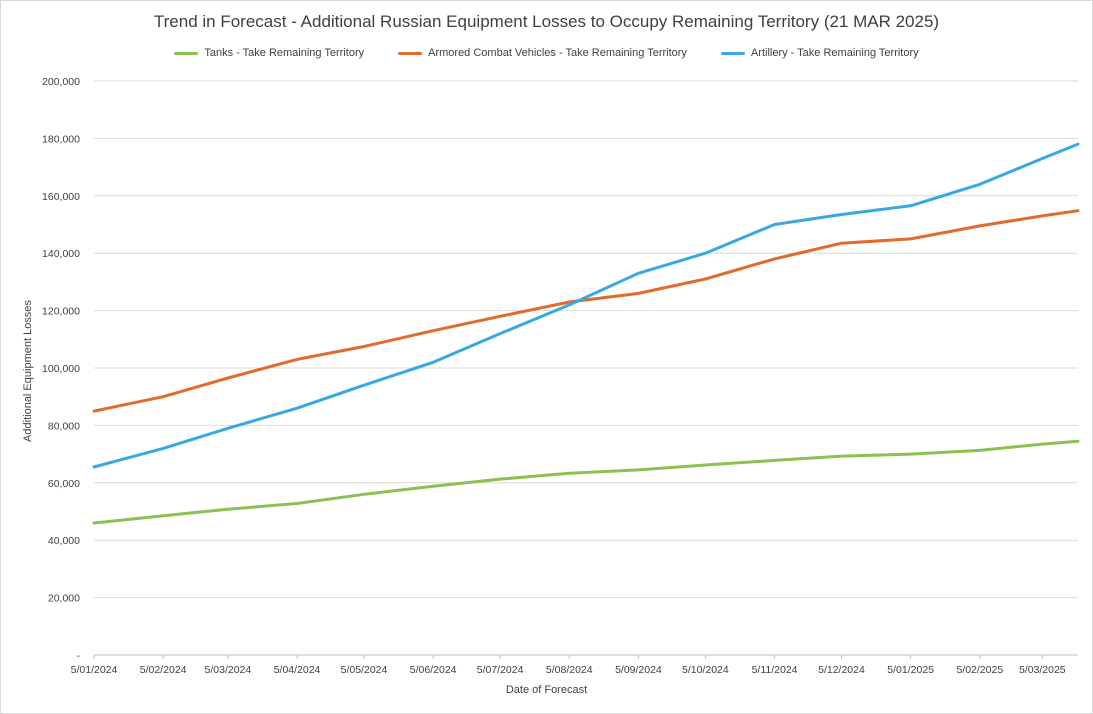 The image size is (1093, 714). Describe the element at coordinates (163, 670) in the screenshot. I see `x-tick-label: 5/02/2024` at that location.